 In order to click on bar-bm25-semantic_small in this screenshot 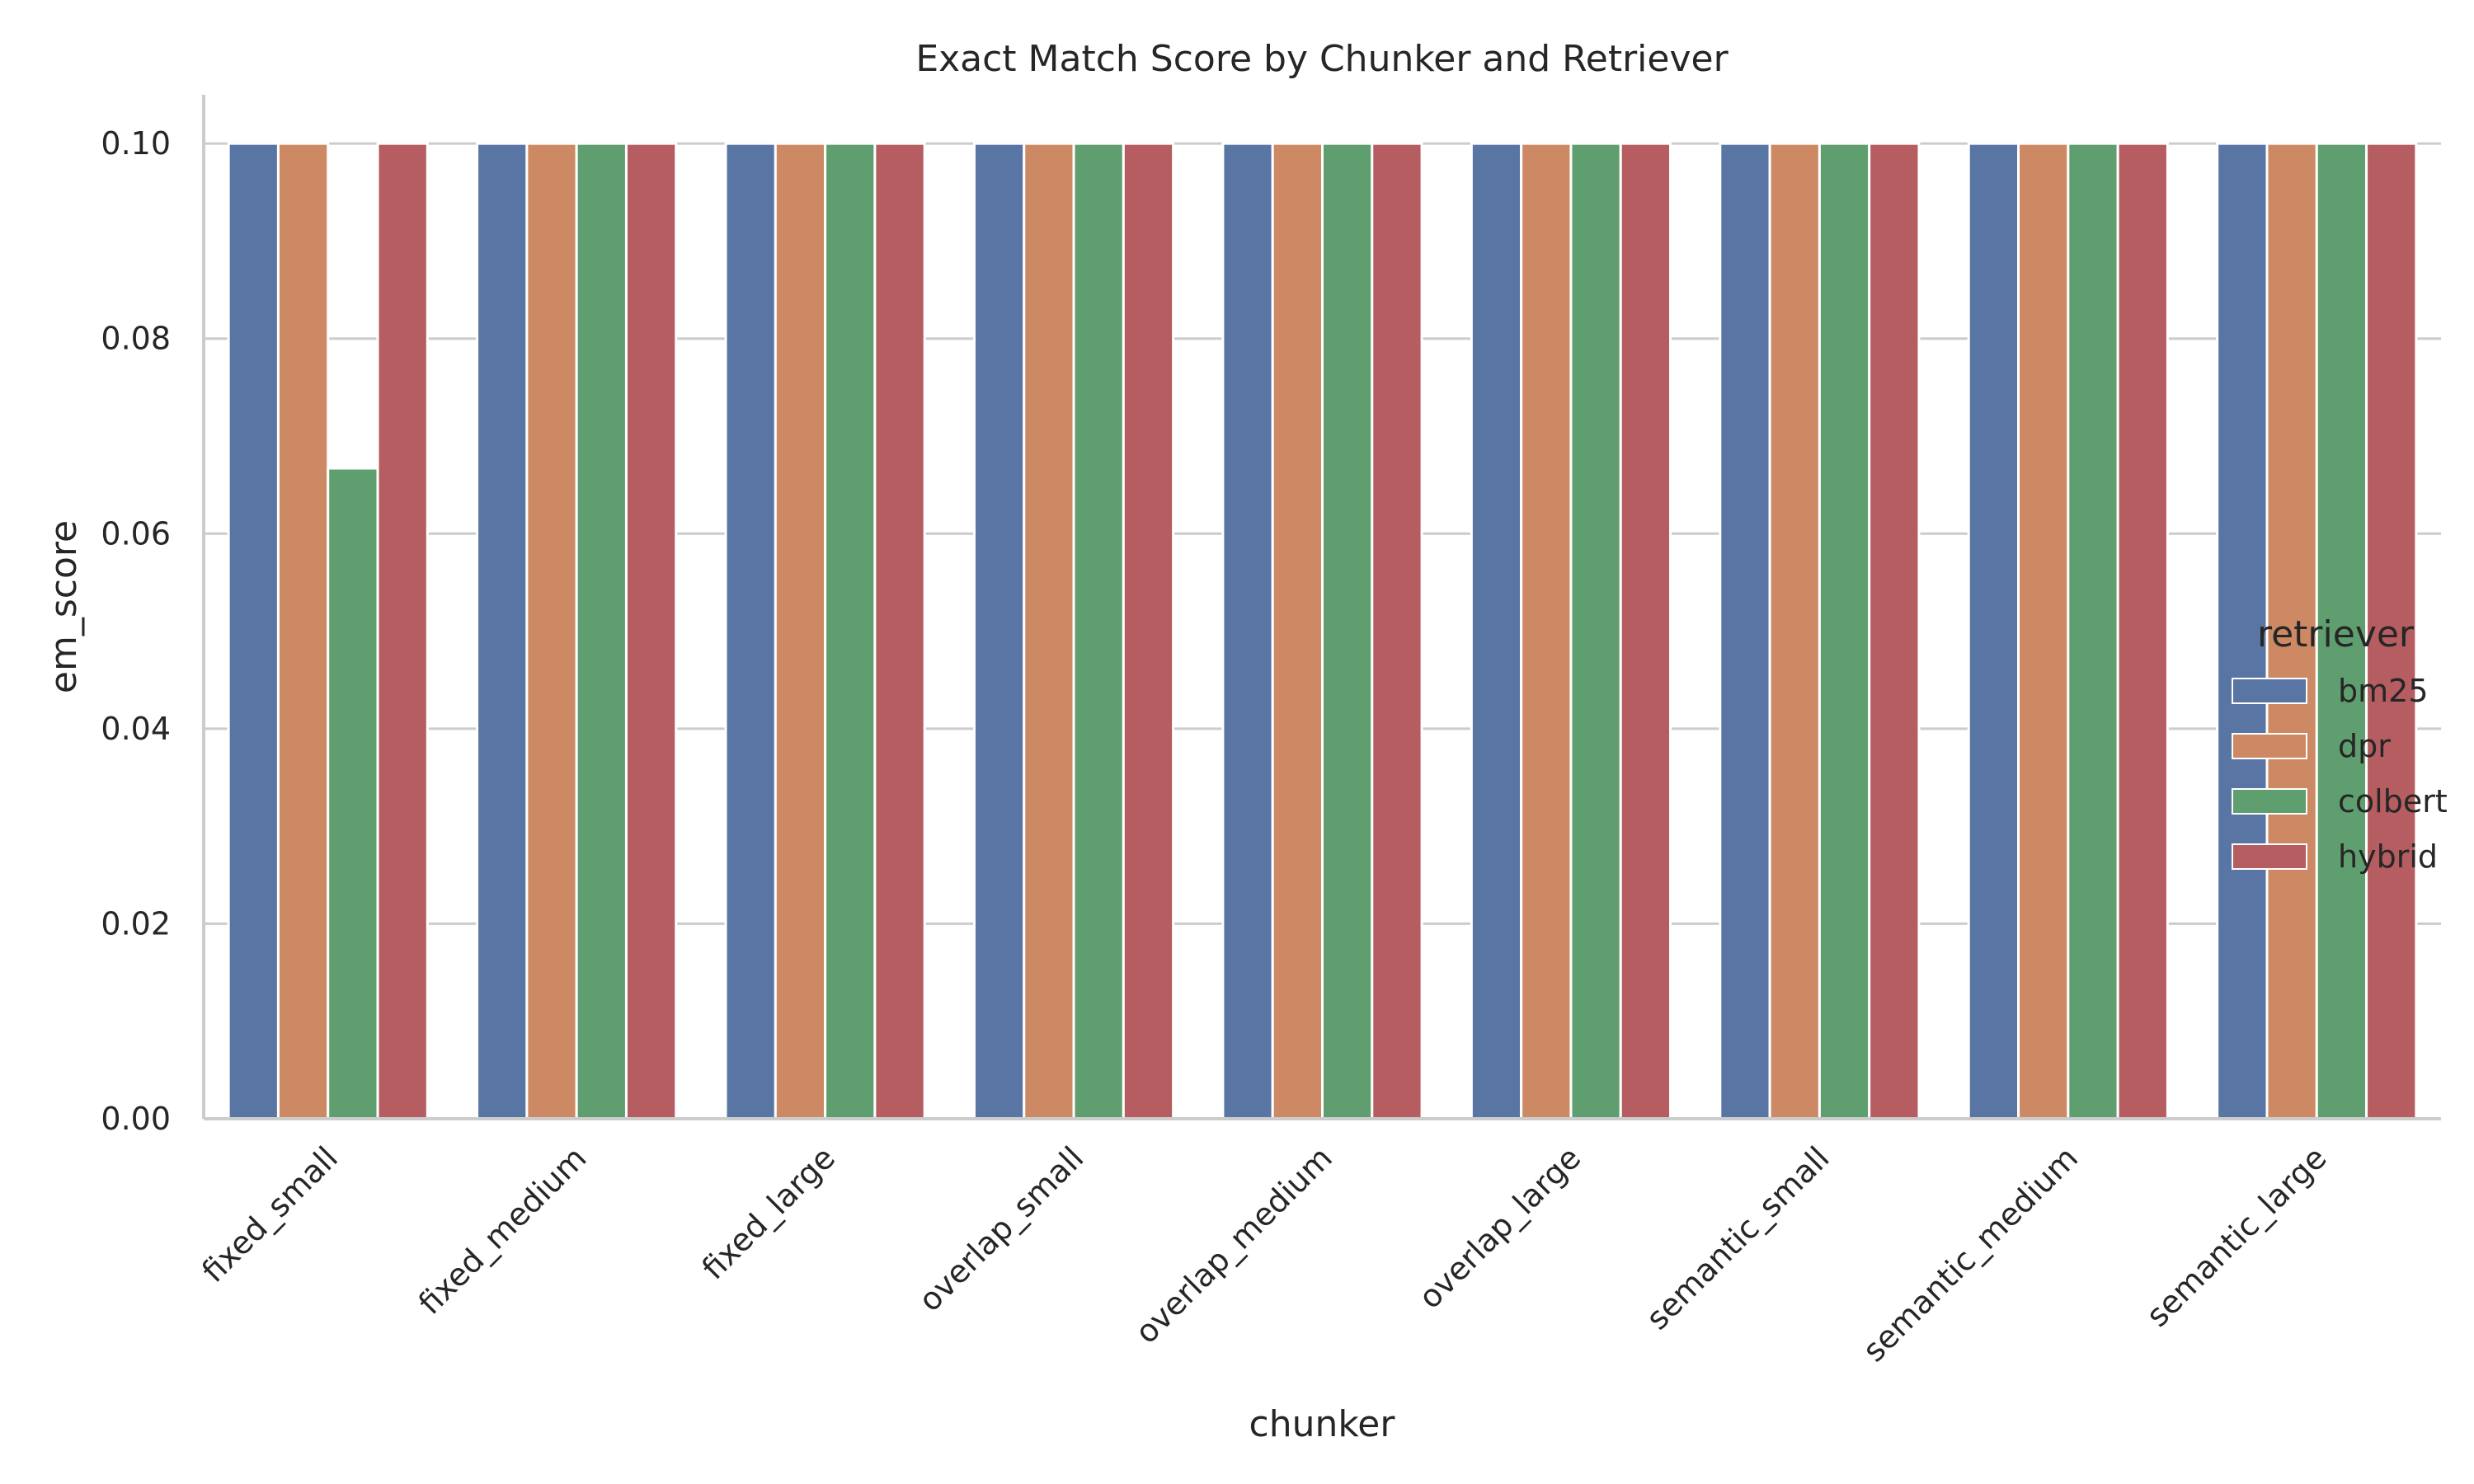, I will do `click(1745, 631)`.